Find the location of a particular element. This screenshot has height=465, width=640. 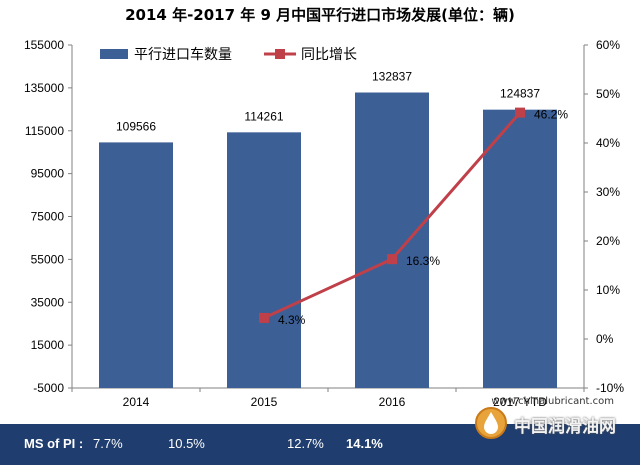

right-axis-tick-label: 40% is located at coordinates (608, 143).